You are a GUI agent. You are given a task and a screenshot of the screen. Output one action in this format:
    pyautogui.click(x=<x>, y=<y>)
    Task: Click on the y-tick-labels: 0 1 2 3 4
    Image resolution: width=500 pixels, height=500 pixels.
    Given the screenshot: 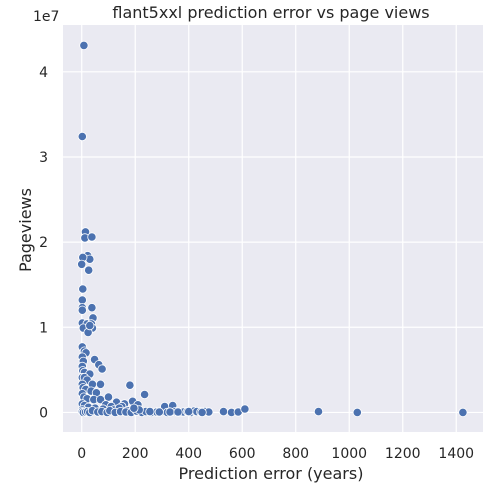 What is the action you would take?
    pyautogui.click(x=43, y=243)
    